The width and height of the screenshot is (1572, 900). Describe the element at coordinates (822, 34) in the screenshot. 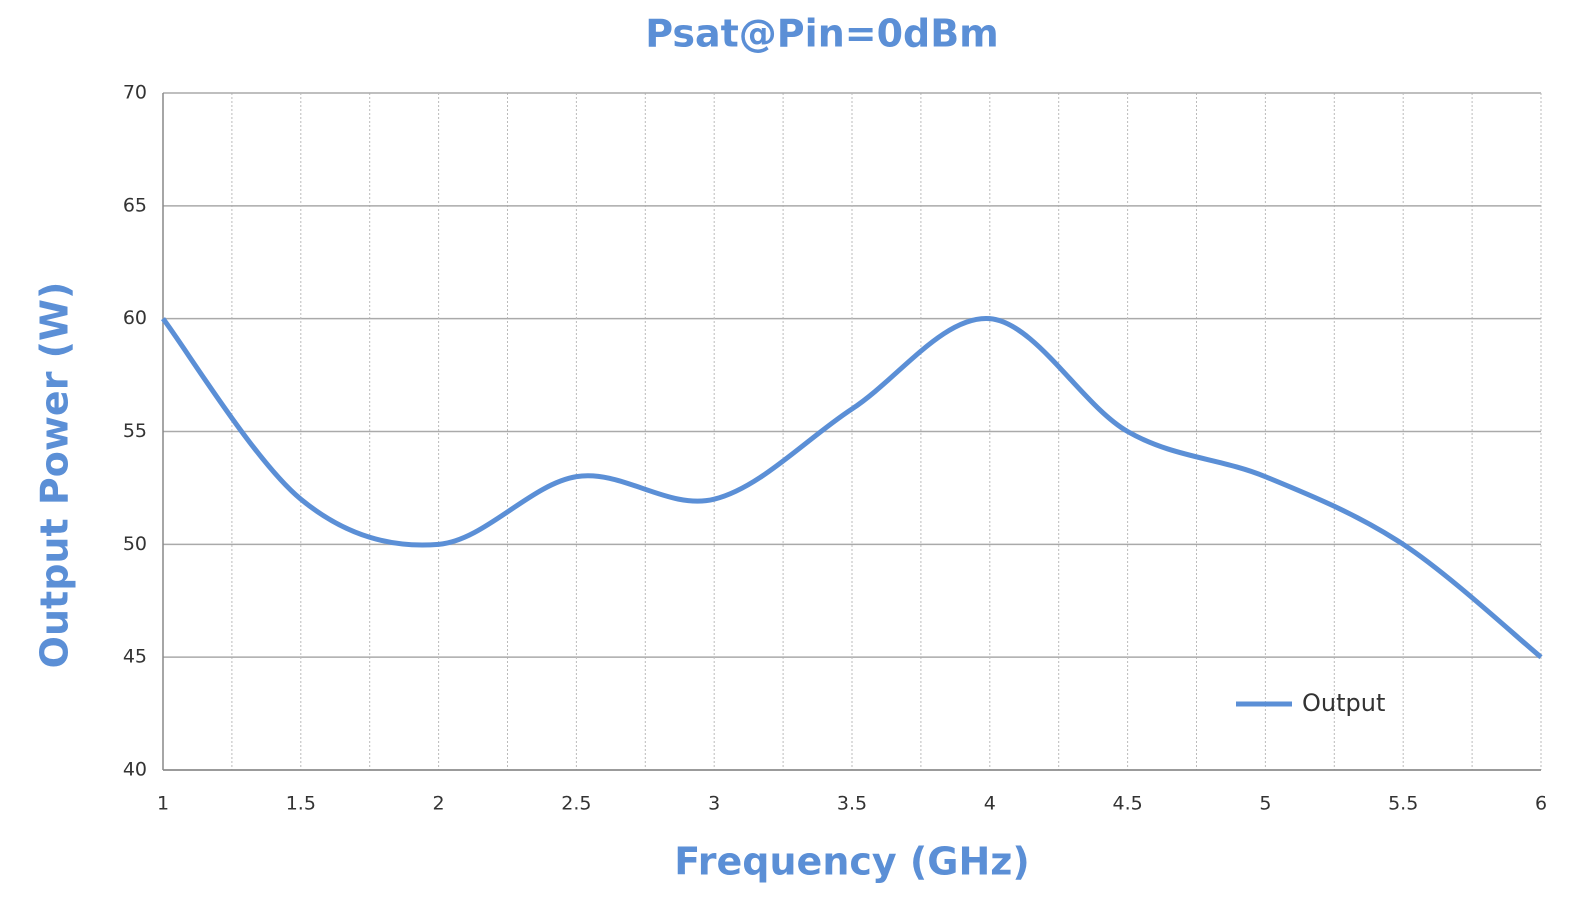

I see `chart-title: Psat@Pin=0dBm` at that location.